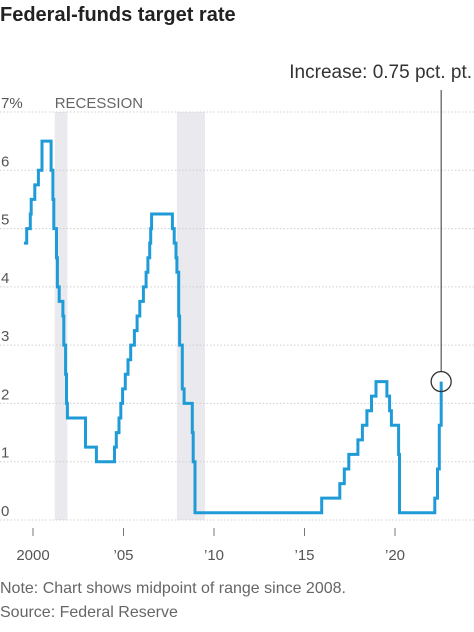 This screenshot has width=474, height=632. I want to click on recession-label: RECESSION, so click(99, 103).